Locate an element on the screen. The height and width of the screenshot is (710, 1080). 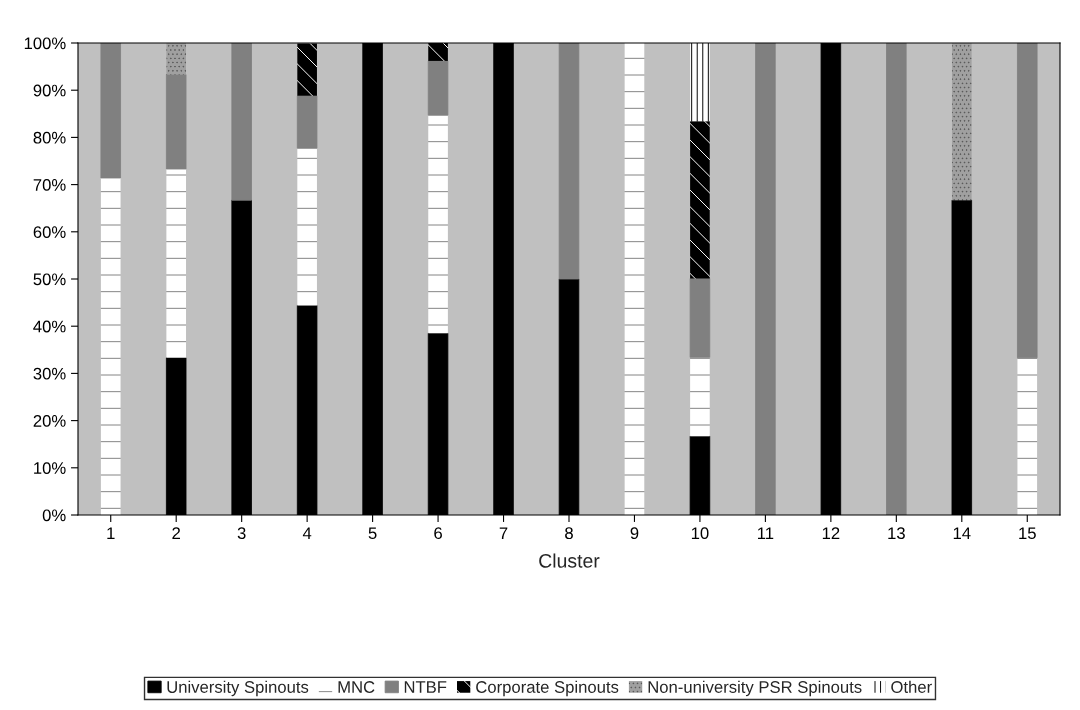
y-tick-label: 10% is located at coordinates (50, 468).